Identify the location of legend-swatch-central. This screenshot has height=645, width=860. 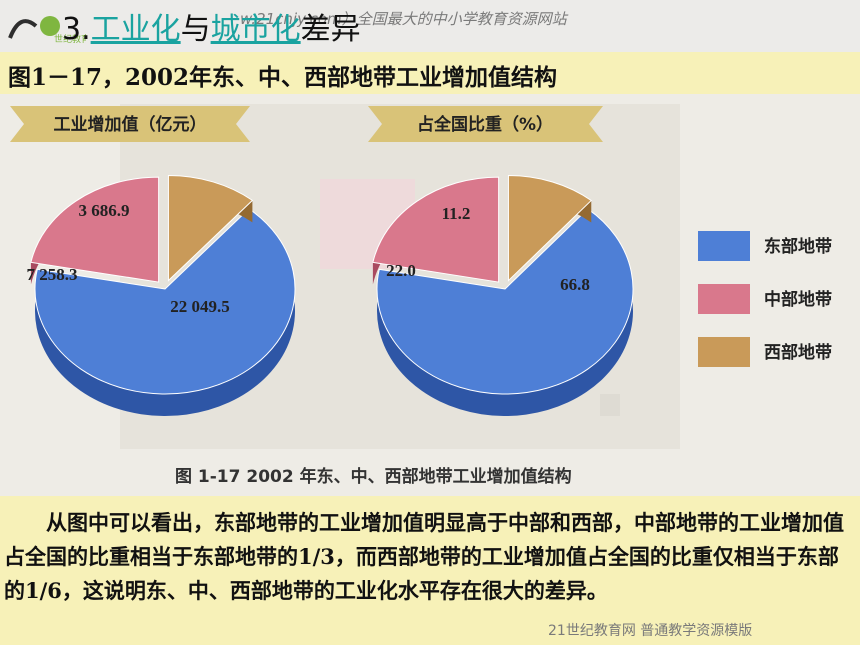
(724, 299).